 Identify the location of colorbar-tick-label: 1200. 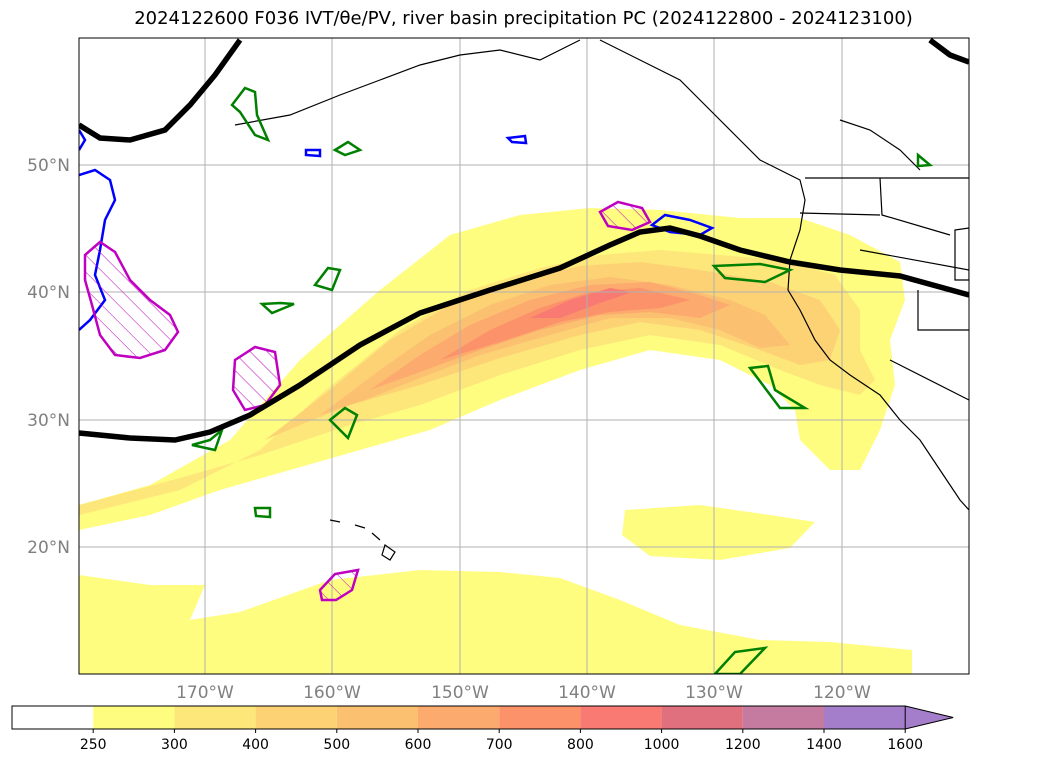
(743, 745).